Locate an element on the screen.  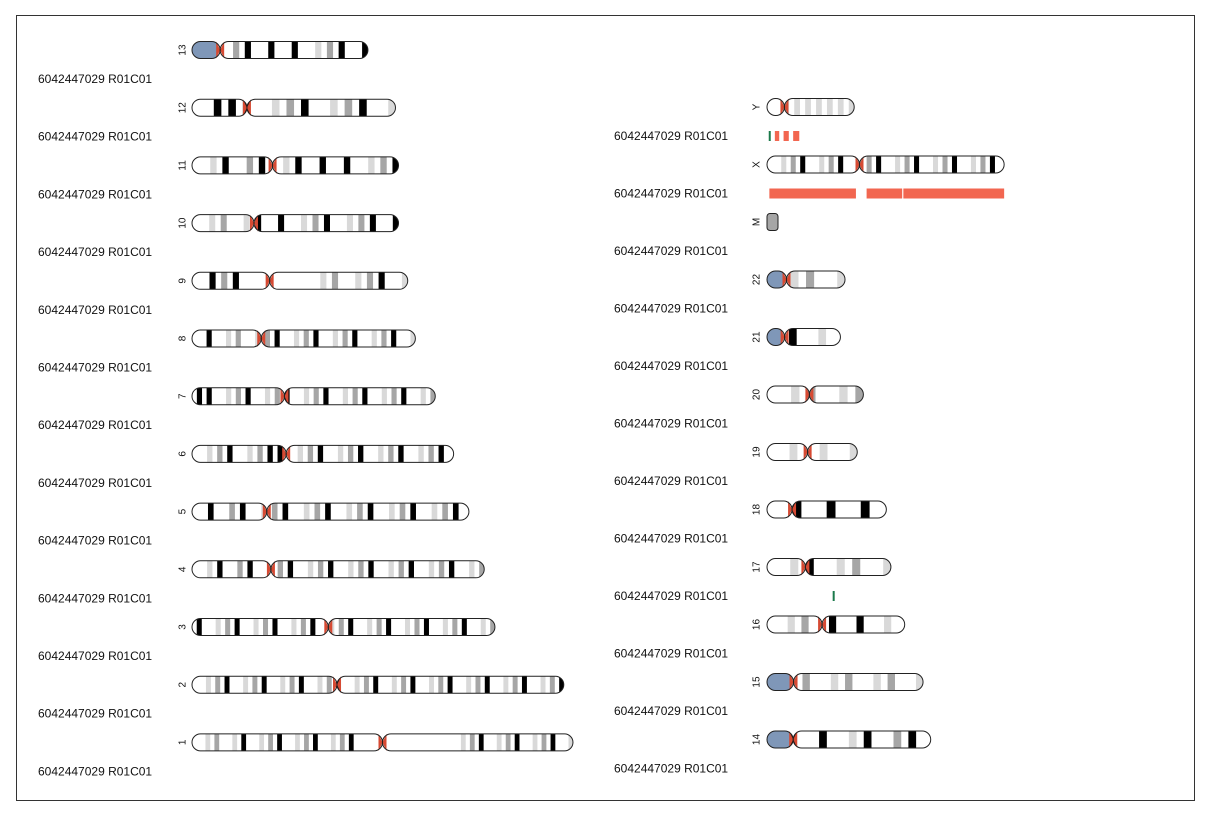
chromosome-label-10: 10 is located at coordinates (183, 223).